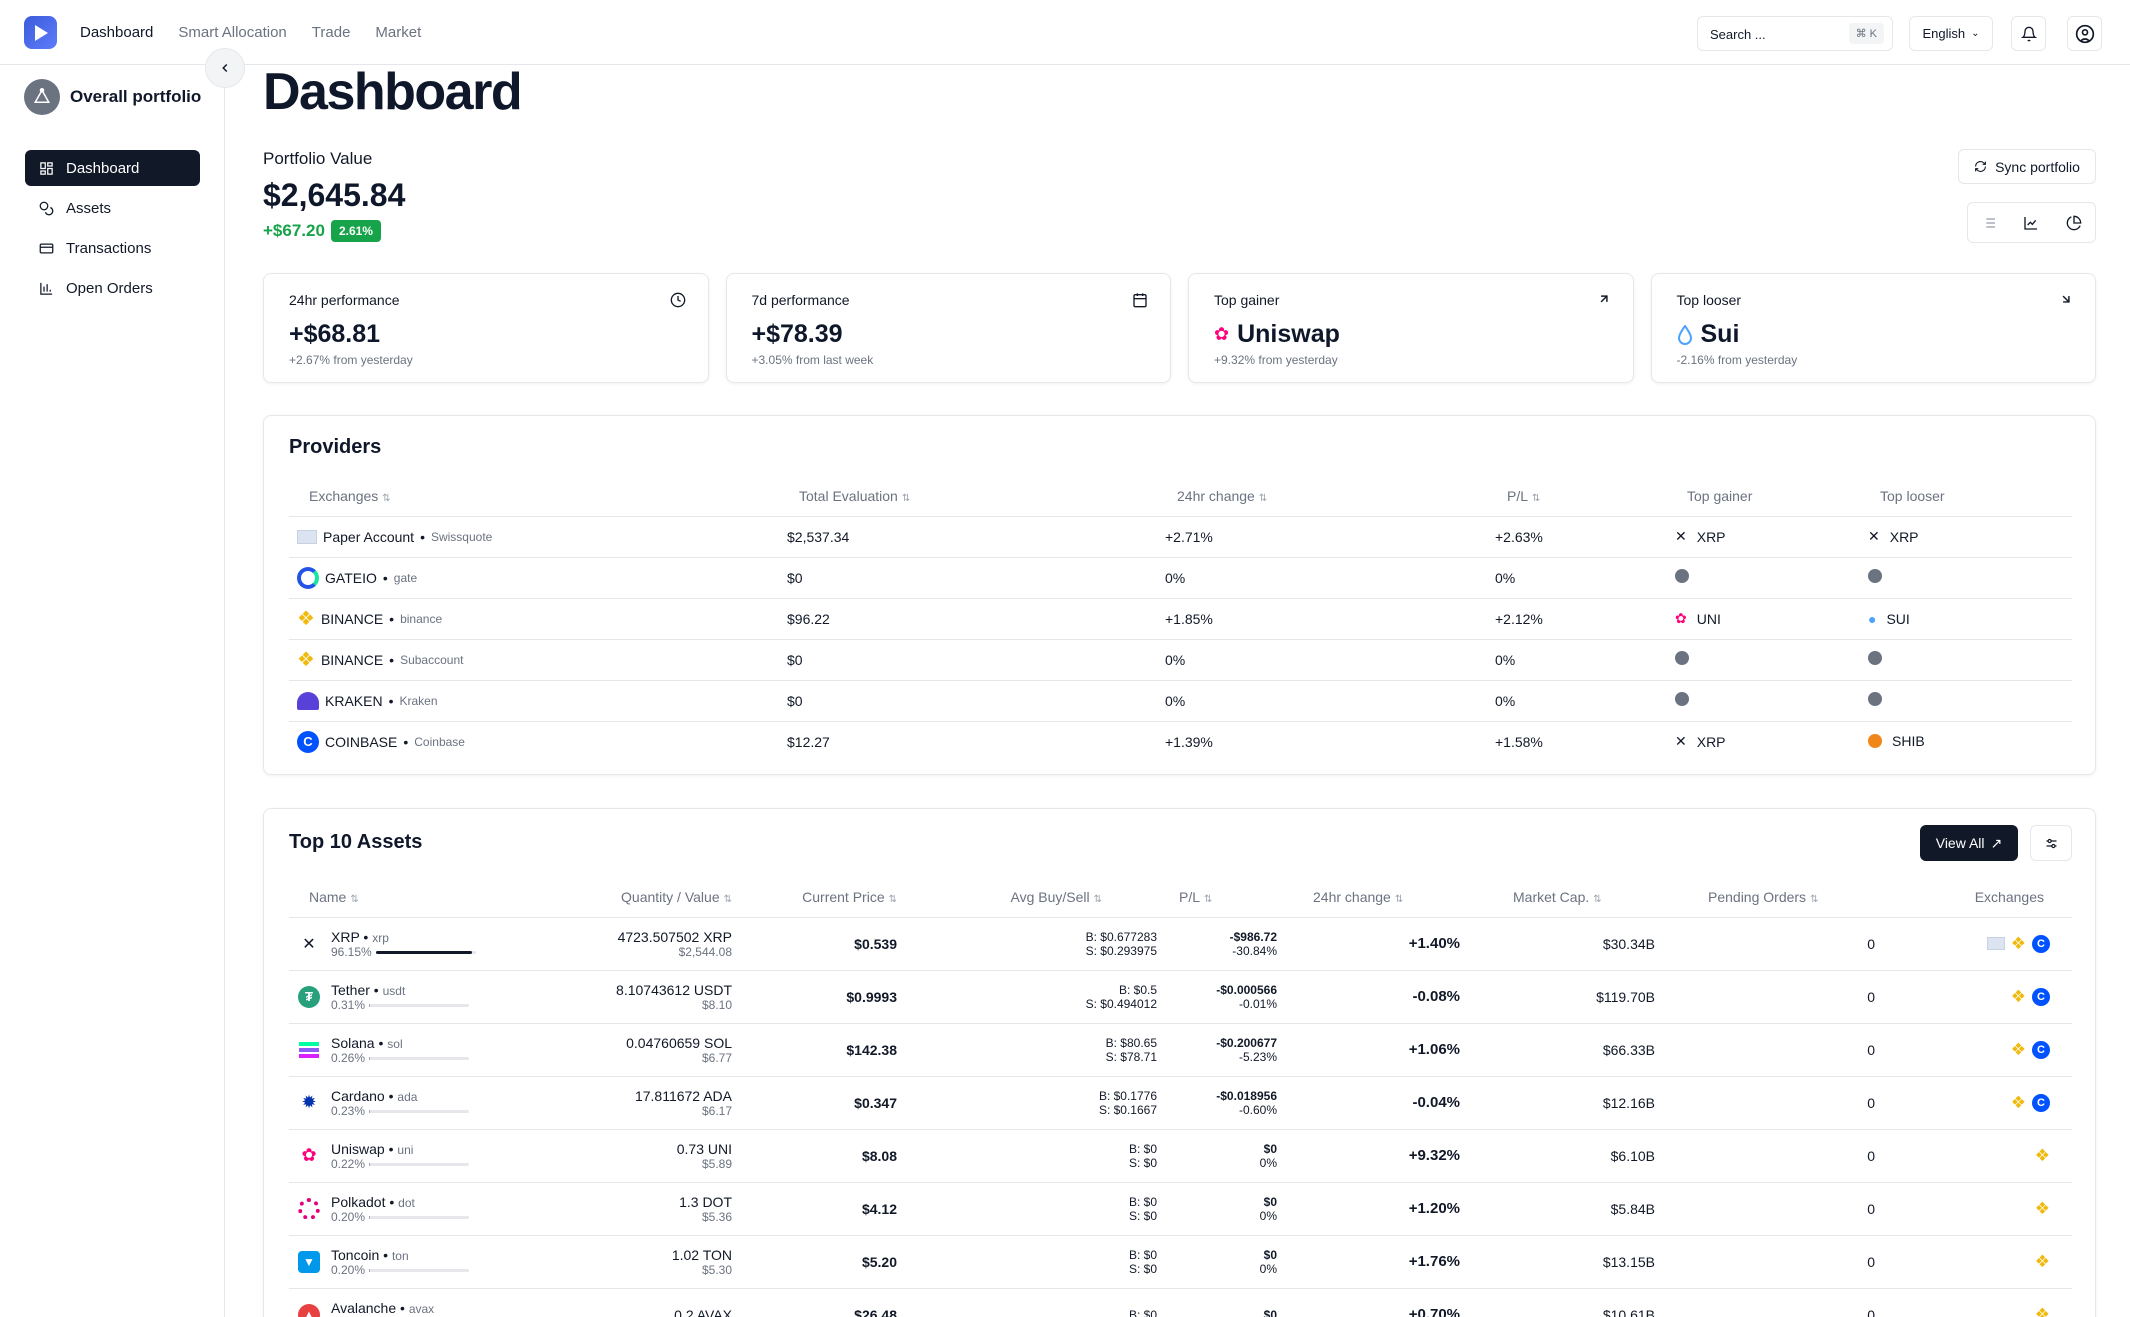 This screenshot has width=2130, height=1317. What do you see at coordinates (2051, 843) in the screenshot?
I see `filter-button` at bounding box center [2051, 843].